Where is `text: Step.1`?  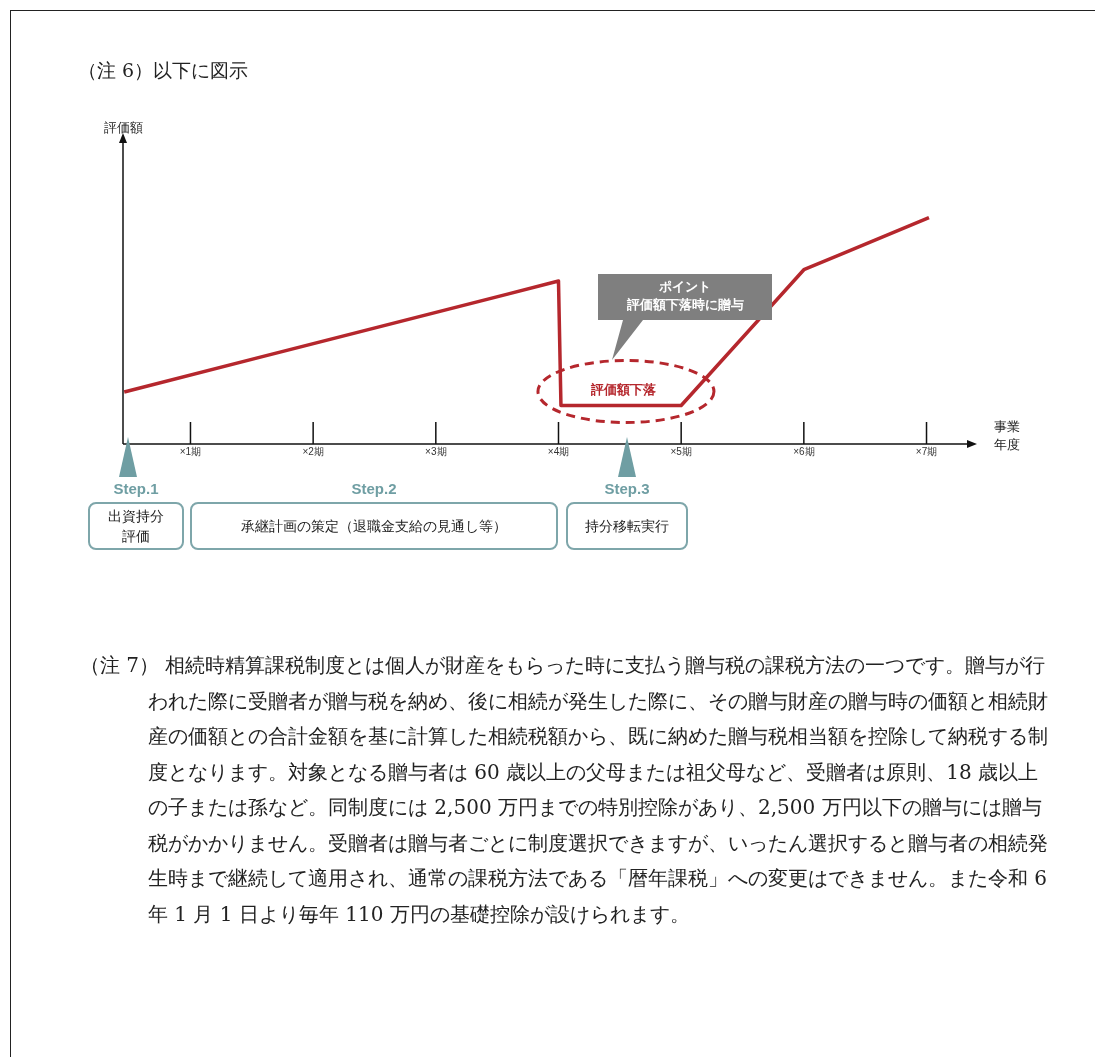
text: Step.1 is located at coordinates (136, 488).